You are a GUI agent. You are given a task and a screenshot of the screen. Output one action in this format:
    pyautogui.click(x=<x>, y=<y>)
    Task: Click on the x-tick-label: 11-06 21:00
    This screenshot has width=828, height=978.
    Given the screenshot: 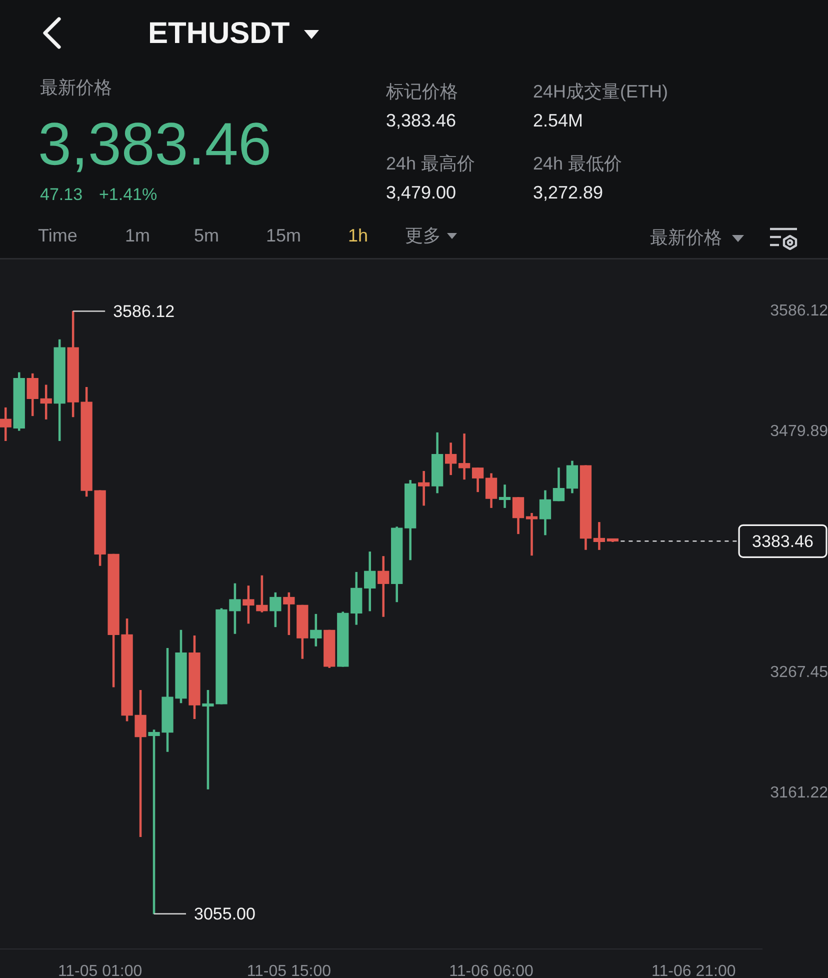 What is the action you would take?
    pyautogui.click(x=694, y=970)
    